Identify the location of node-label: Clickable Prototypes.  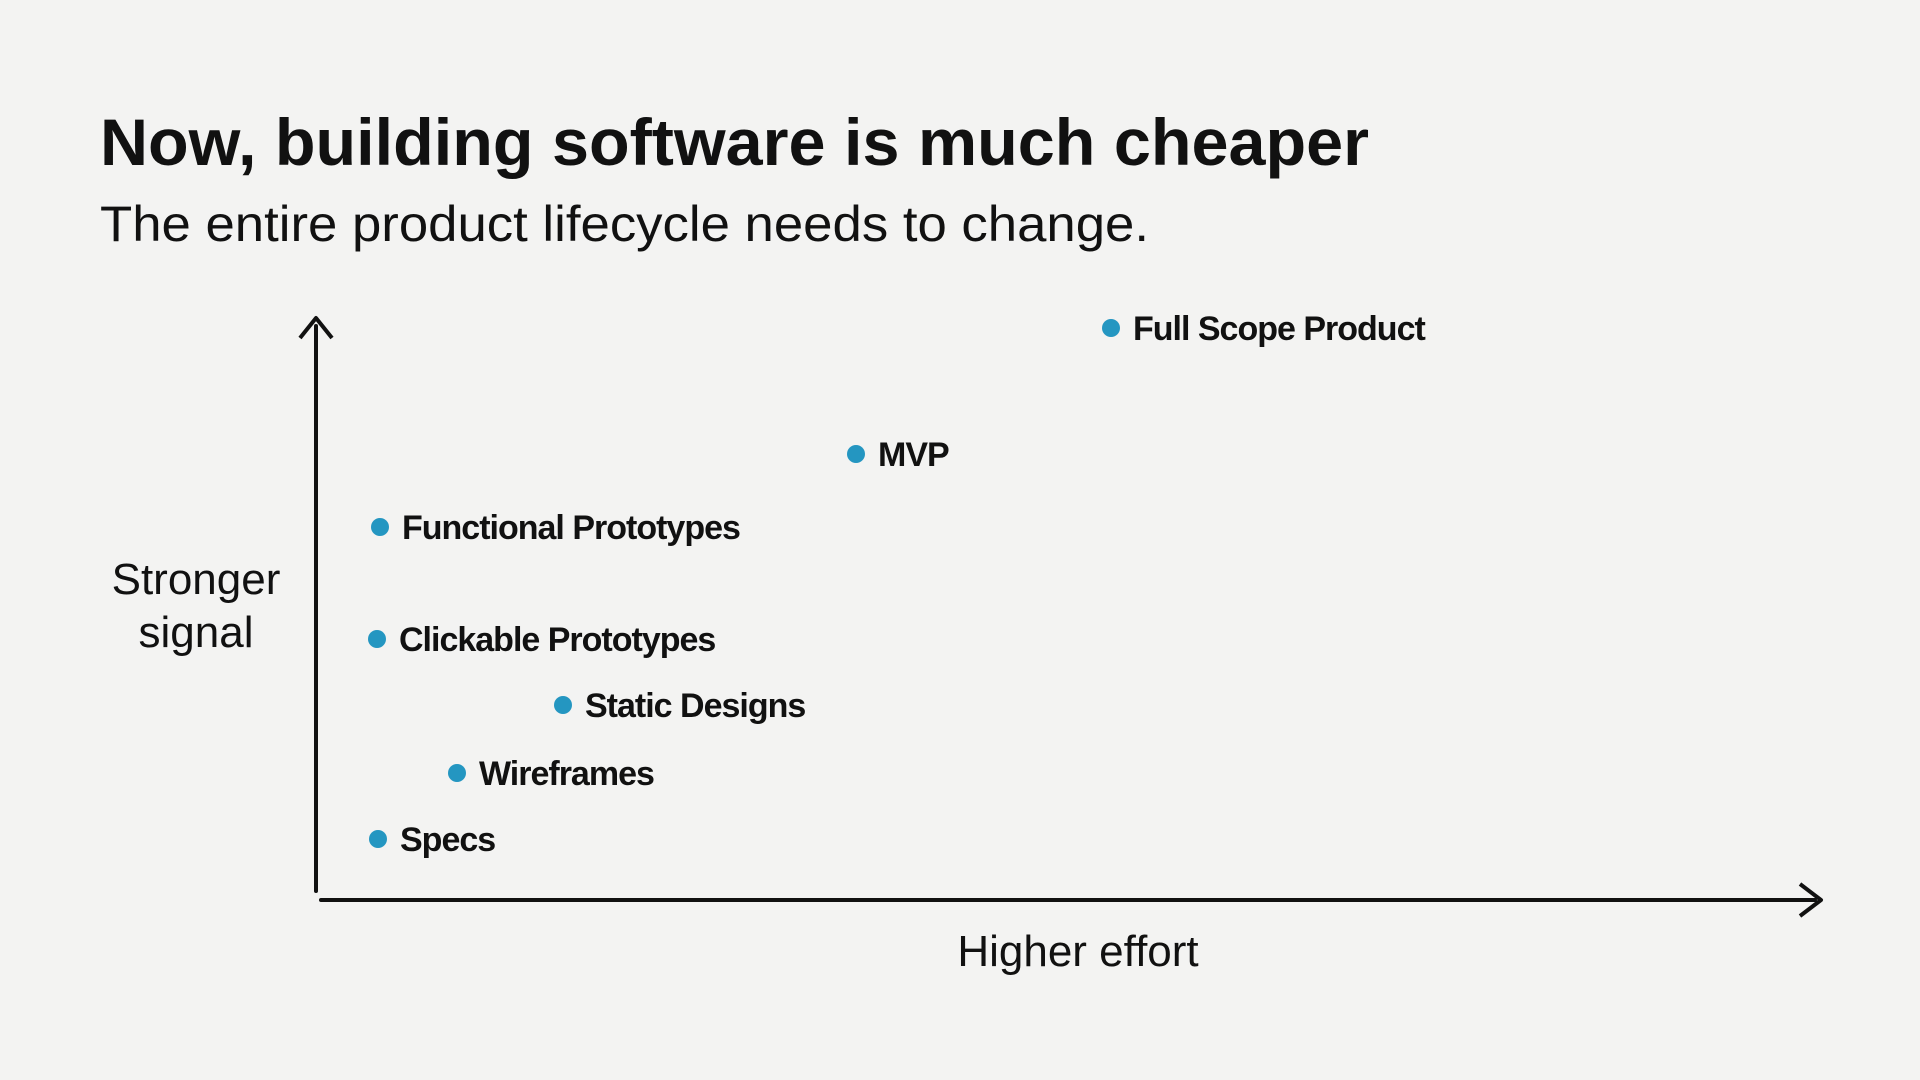
(557, 640).